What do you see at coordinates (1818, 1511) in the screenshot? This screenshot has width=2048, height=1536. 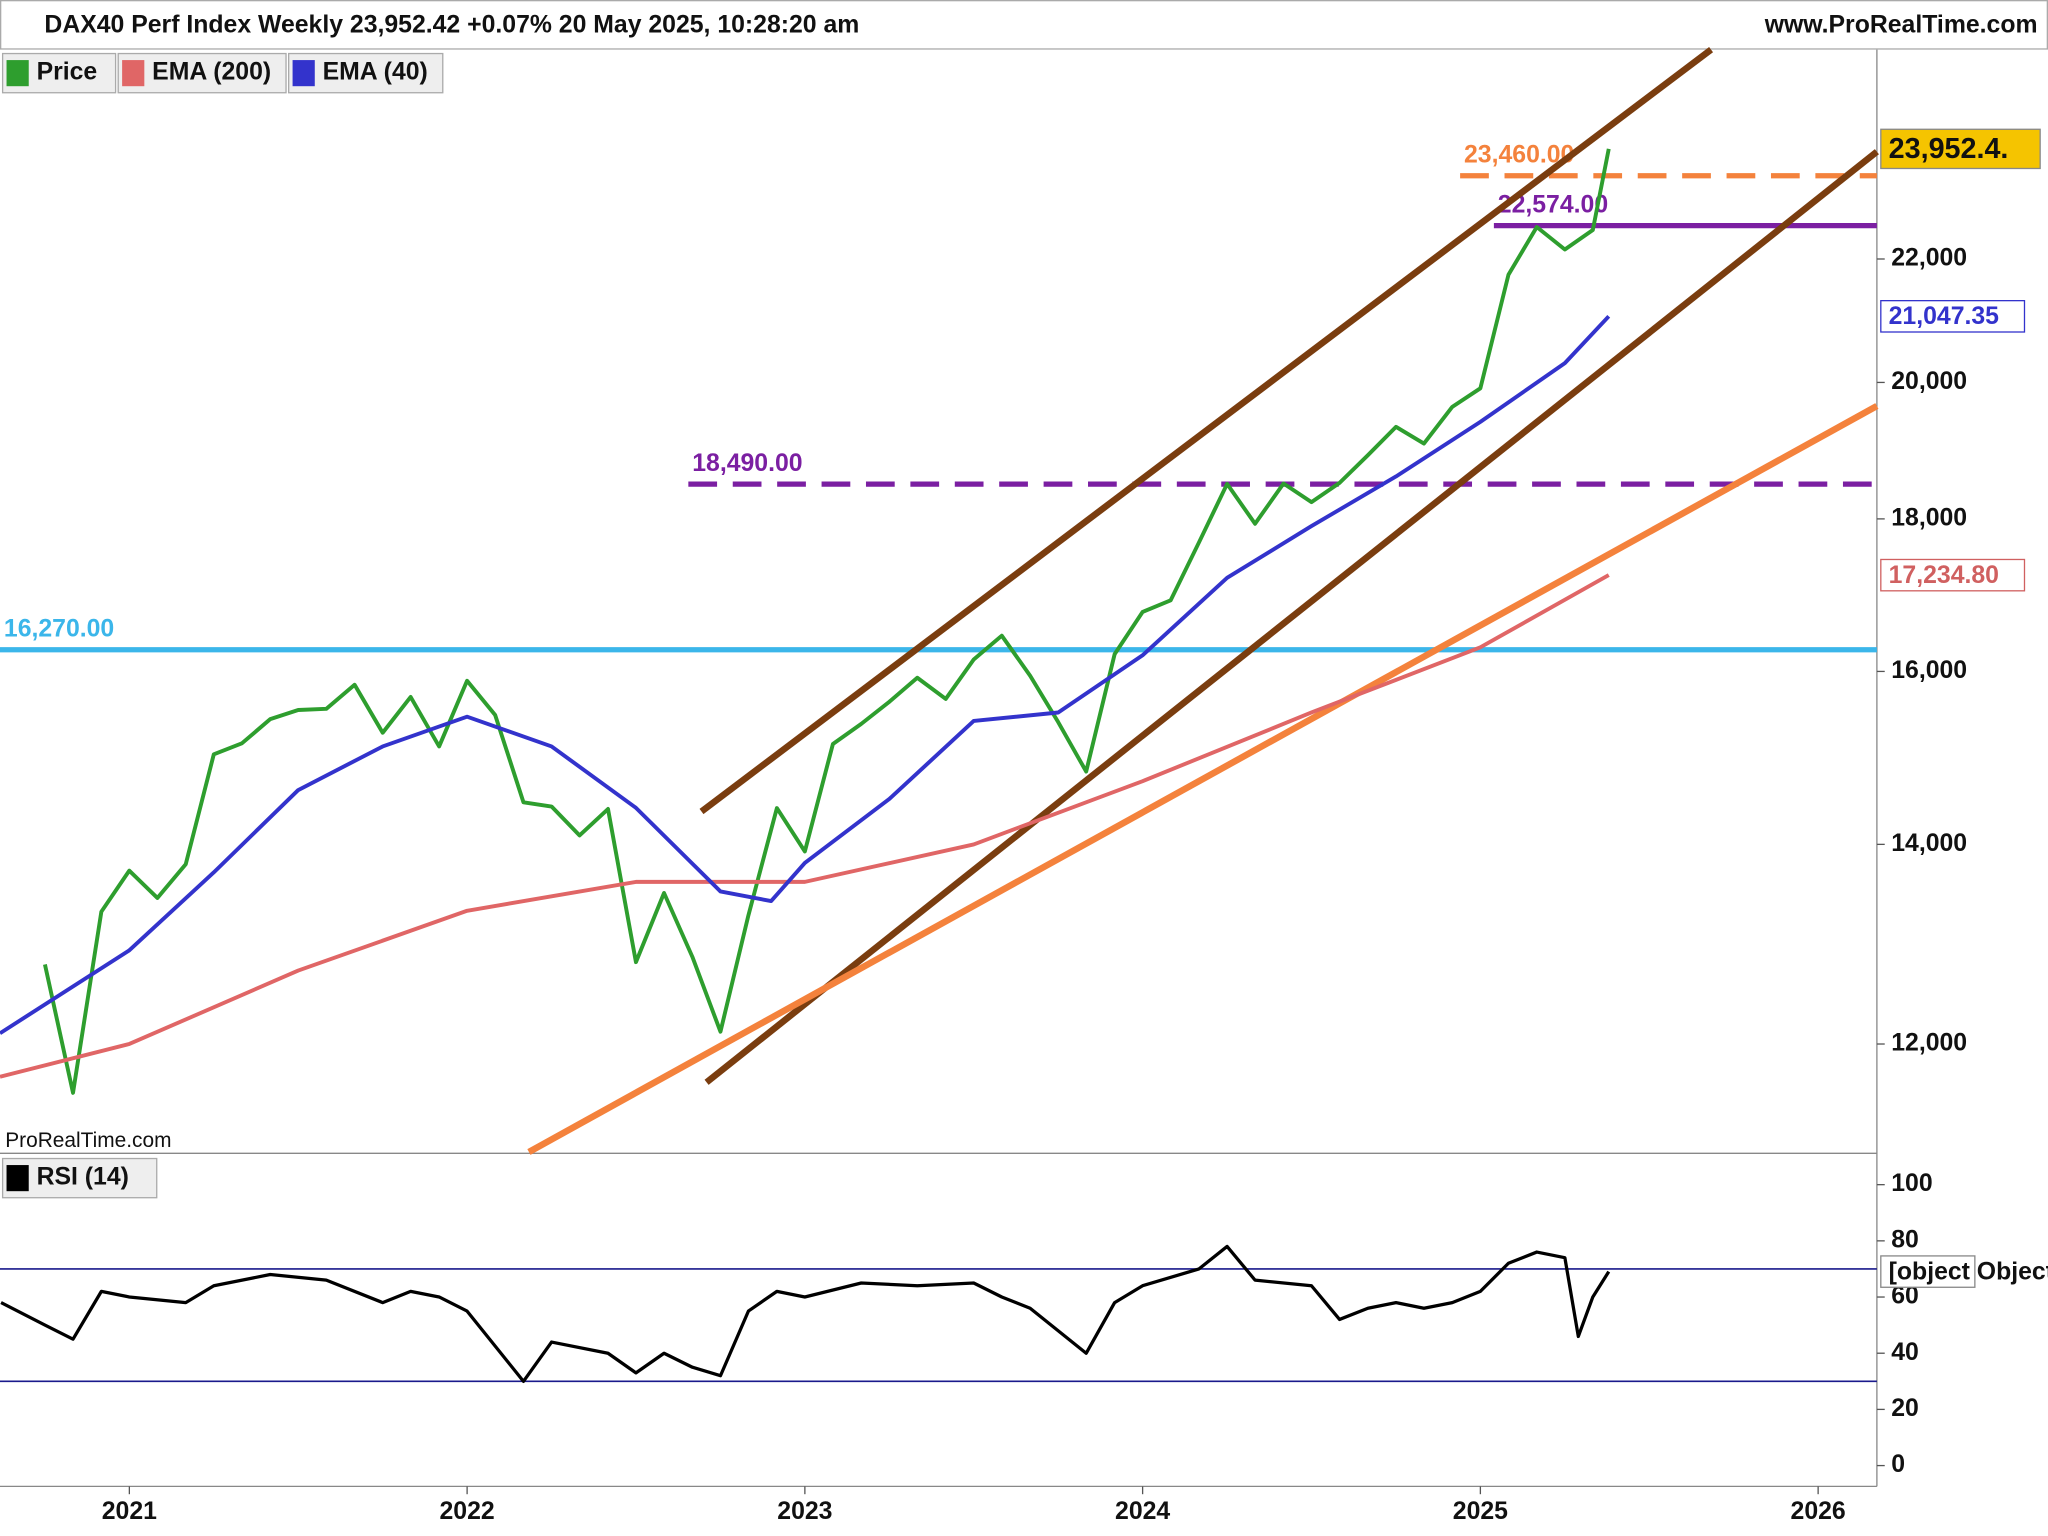 I see `x-tick-label: 2026` at bounding box center [1818, 1511].